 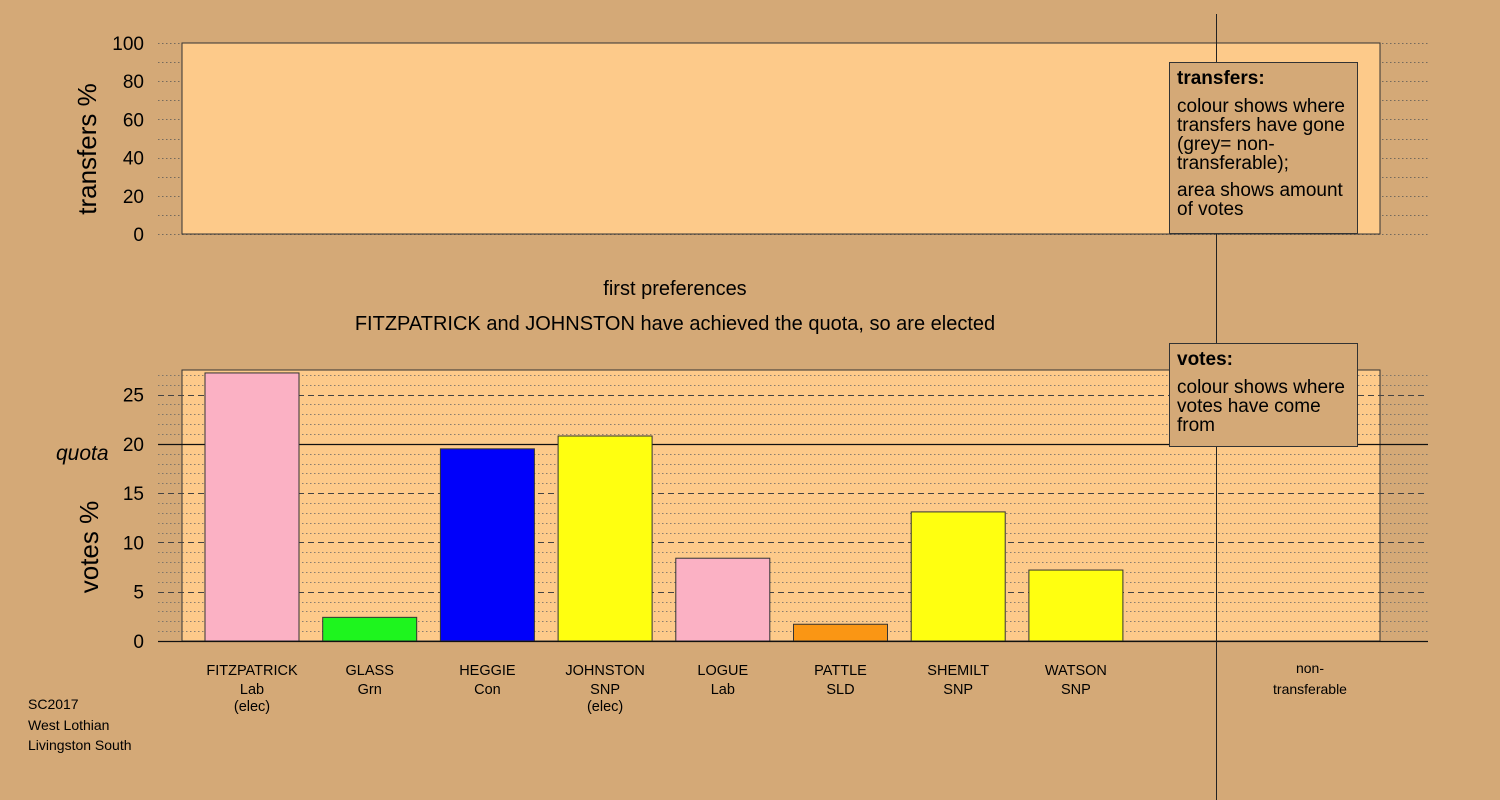 I want to click on candidate-name: WATSON, so click(x=1076, y=671).